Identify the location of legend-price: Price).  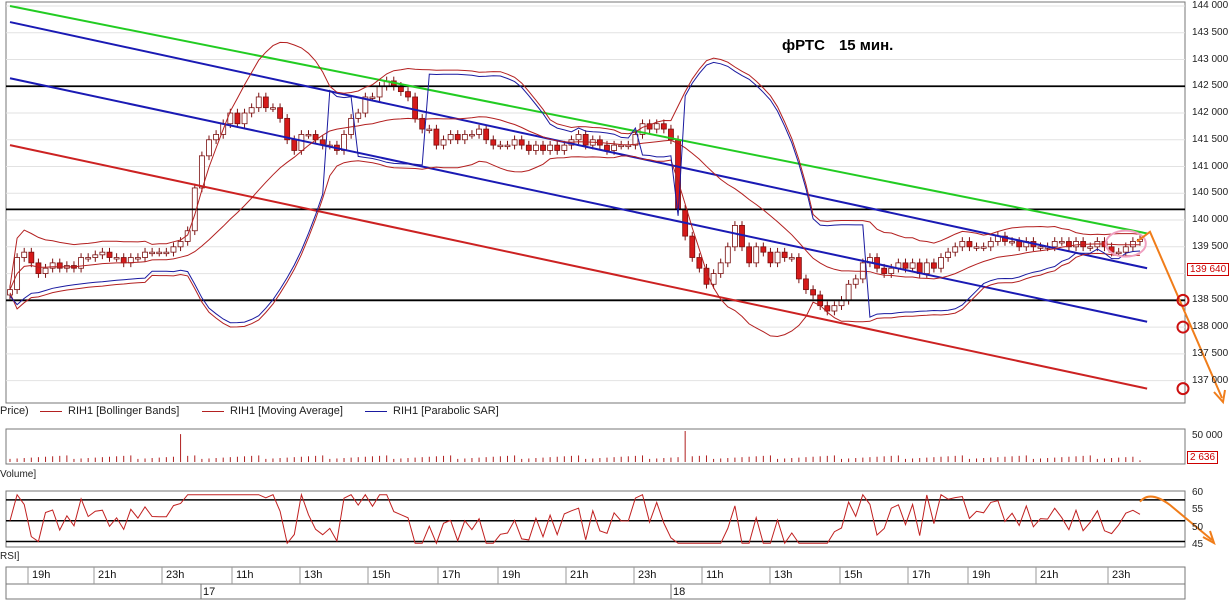
(14, 411).